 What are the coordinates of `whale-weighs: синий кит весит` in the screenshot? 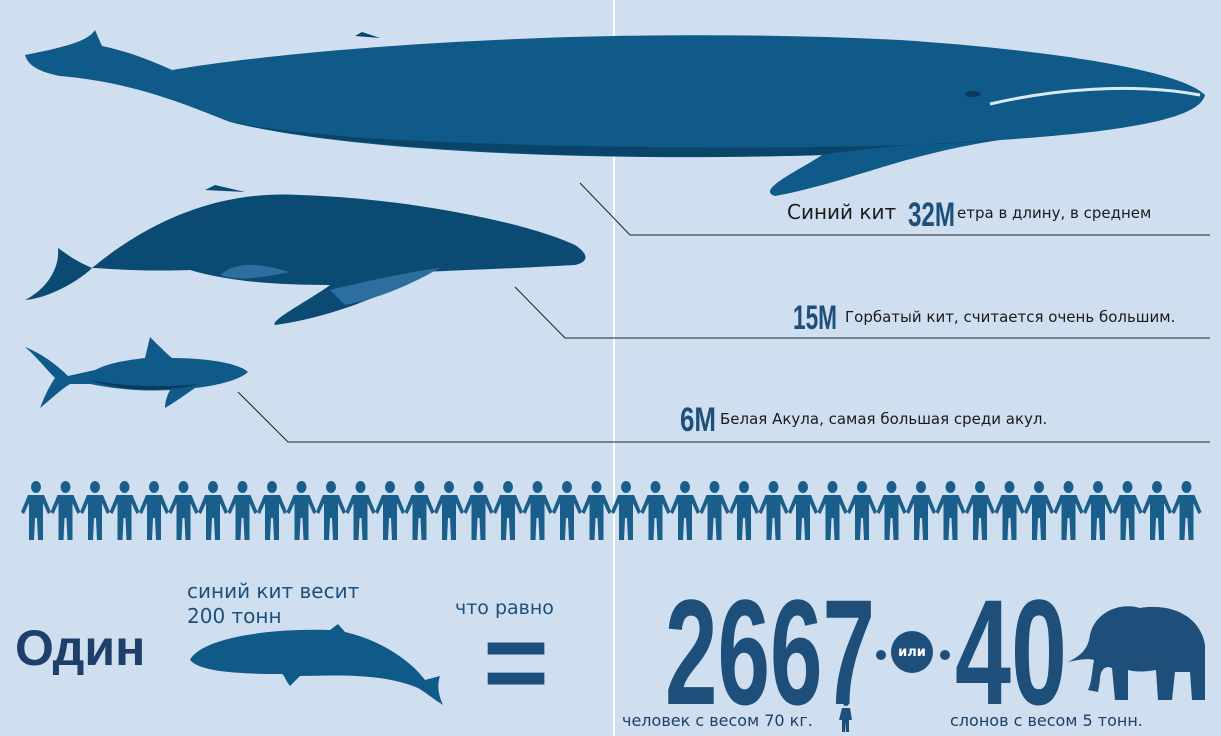 It's located at (273, 591).